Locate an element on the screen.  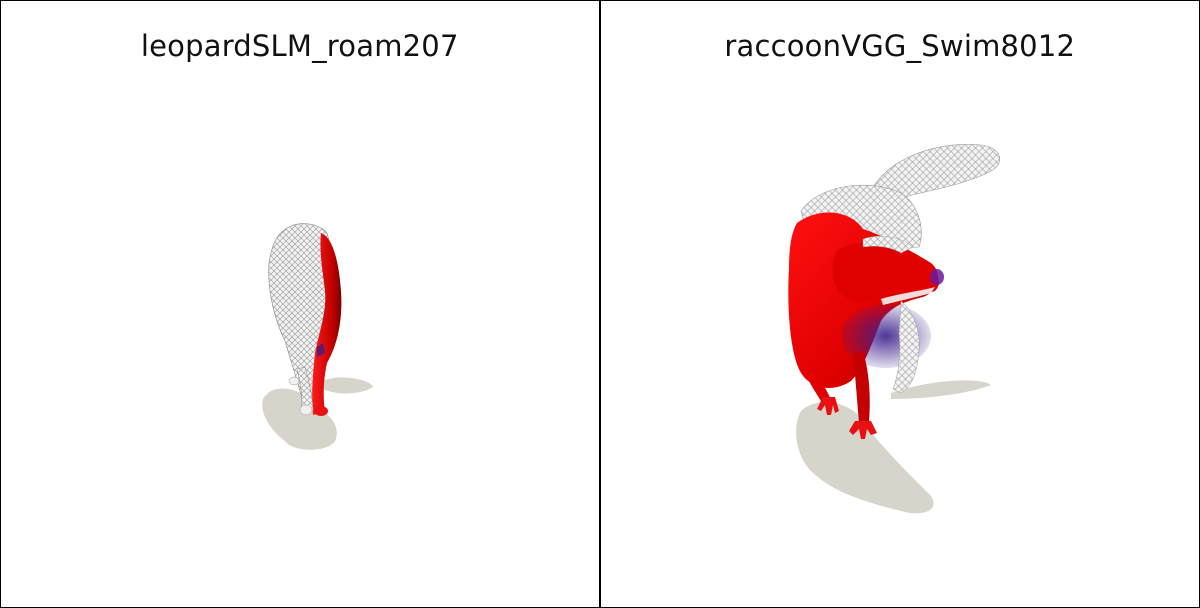
red-overlay is located at coordinates (327, 324).